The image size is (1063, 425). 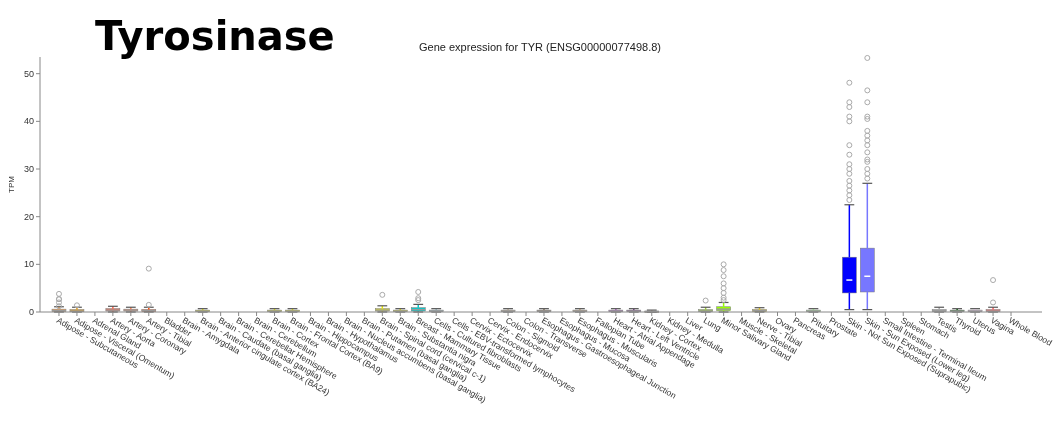 I want to click on y-tick-label: 40, so click(x=28, y=121).